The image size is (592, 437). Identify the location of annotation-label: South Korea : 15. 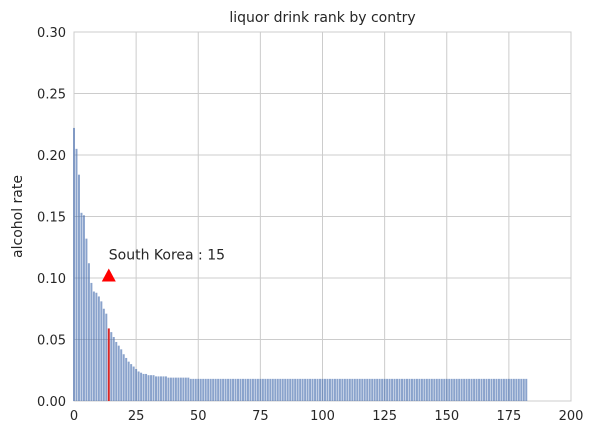
(167, 256).